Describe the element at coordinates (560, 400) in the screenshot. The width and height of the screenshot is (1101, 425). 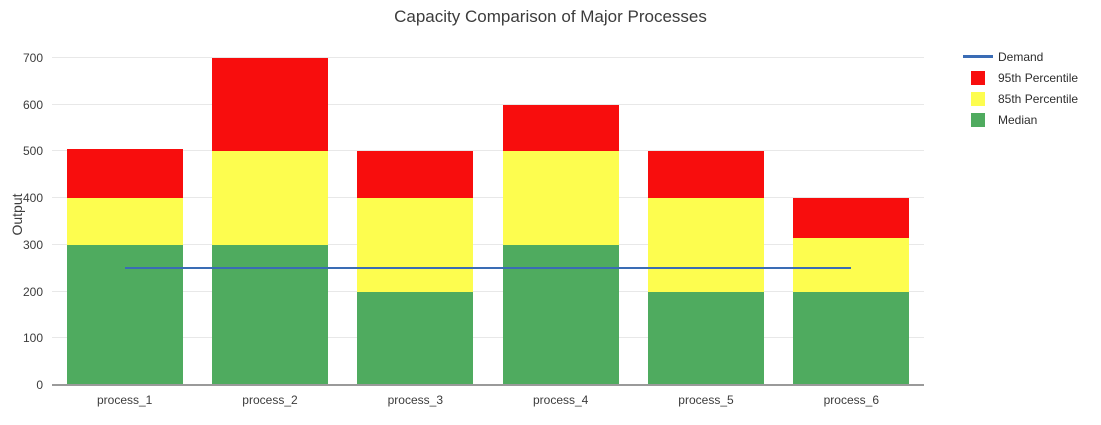
I see `x-tick-label: process_4` at that location.